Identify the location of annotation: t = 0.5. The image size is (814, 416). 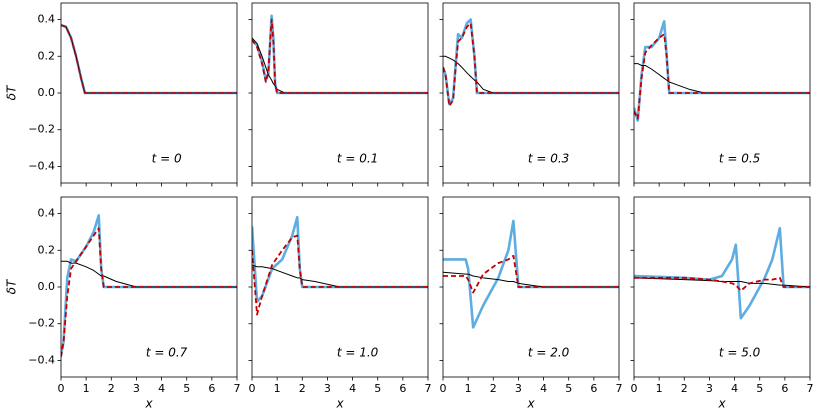
(739, 159).